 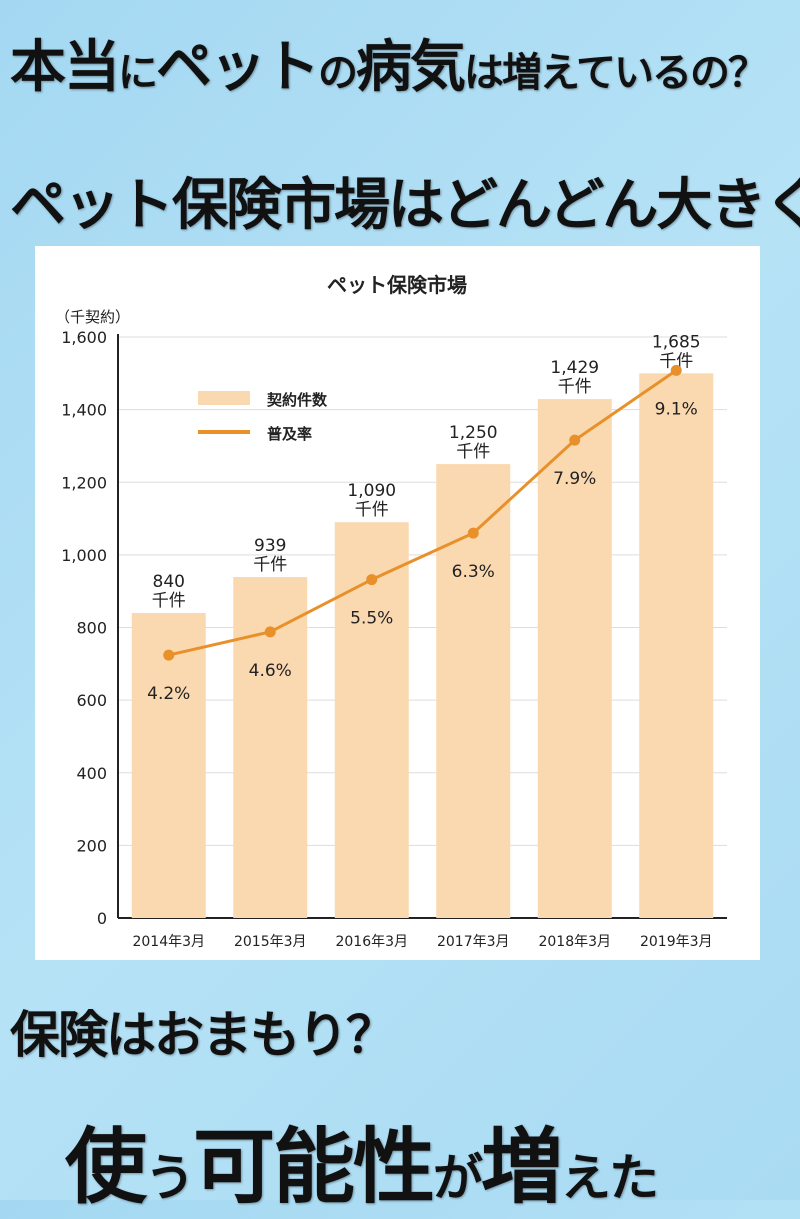 I want to click on y-tick-label: 800, so click(x=91, y=628).